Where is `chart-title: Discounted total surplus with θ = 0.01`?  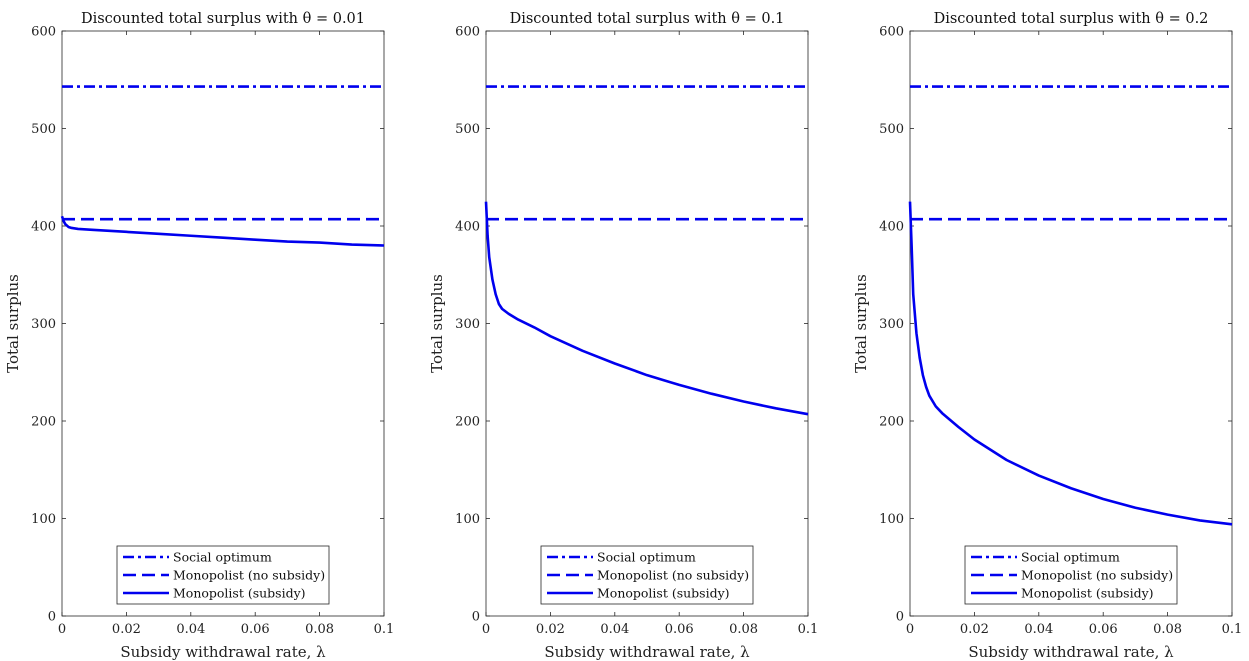
chart-title: Discounted total surplus with θ = 0.01 is located at coordinates (223, 19).